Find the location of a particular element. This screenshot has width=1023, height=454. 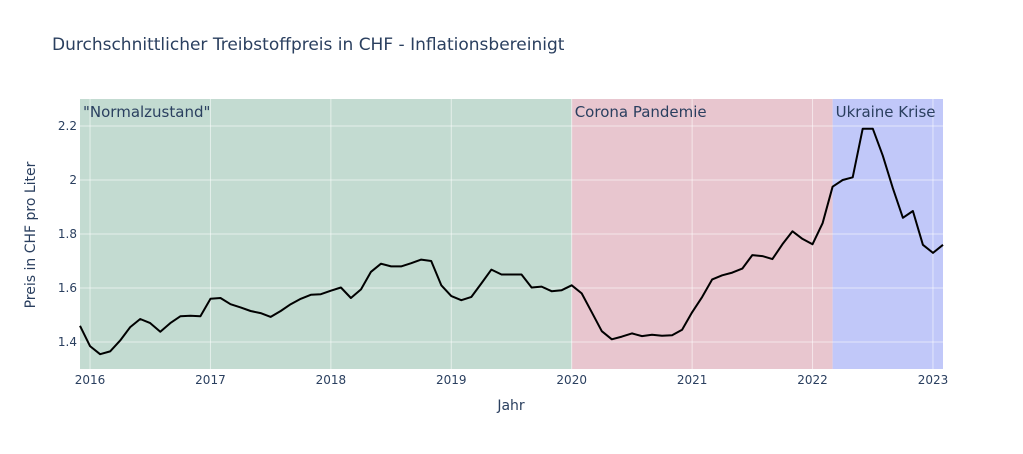

region-label-2: Ukraine Krise is located at coordinates (886, 112).